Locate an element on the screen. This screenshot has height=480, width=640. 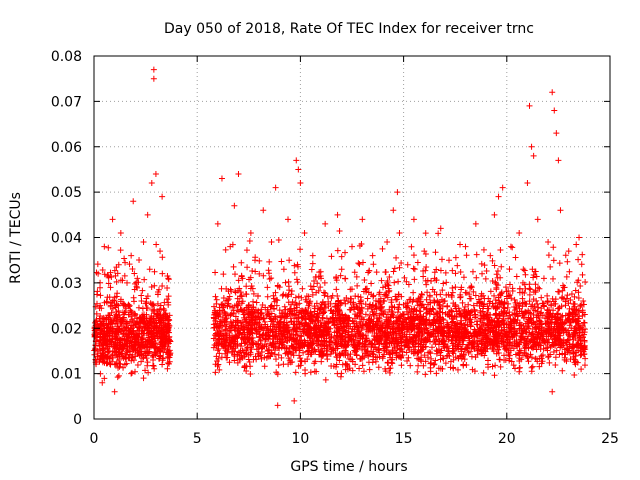
x-axis-title: GPS time / hours is located at coordinates (348, 467).